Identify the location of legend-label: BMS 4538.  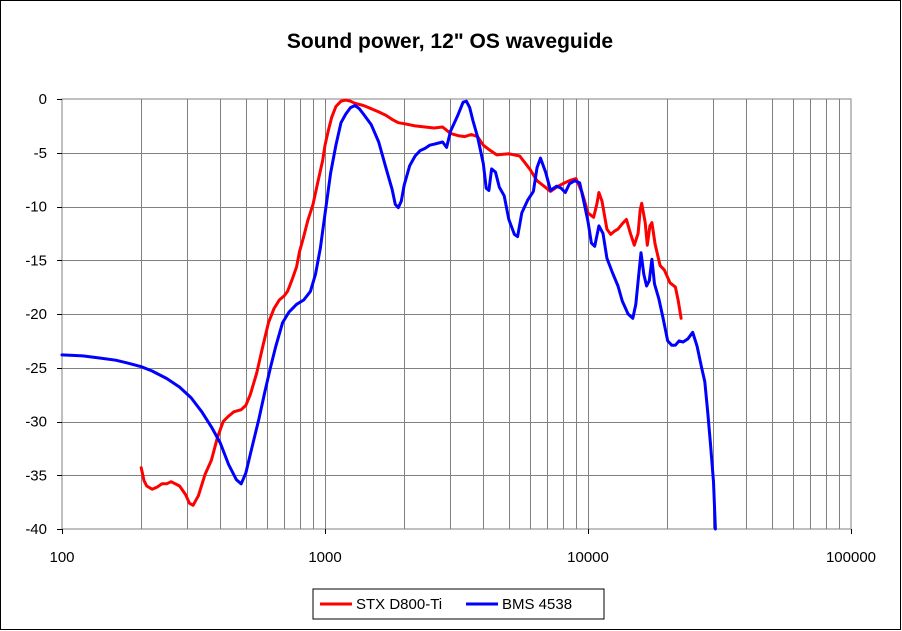
(537, 604).